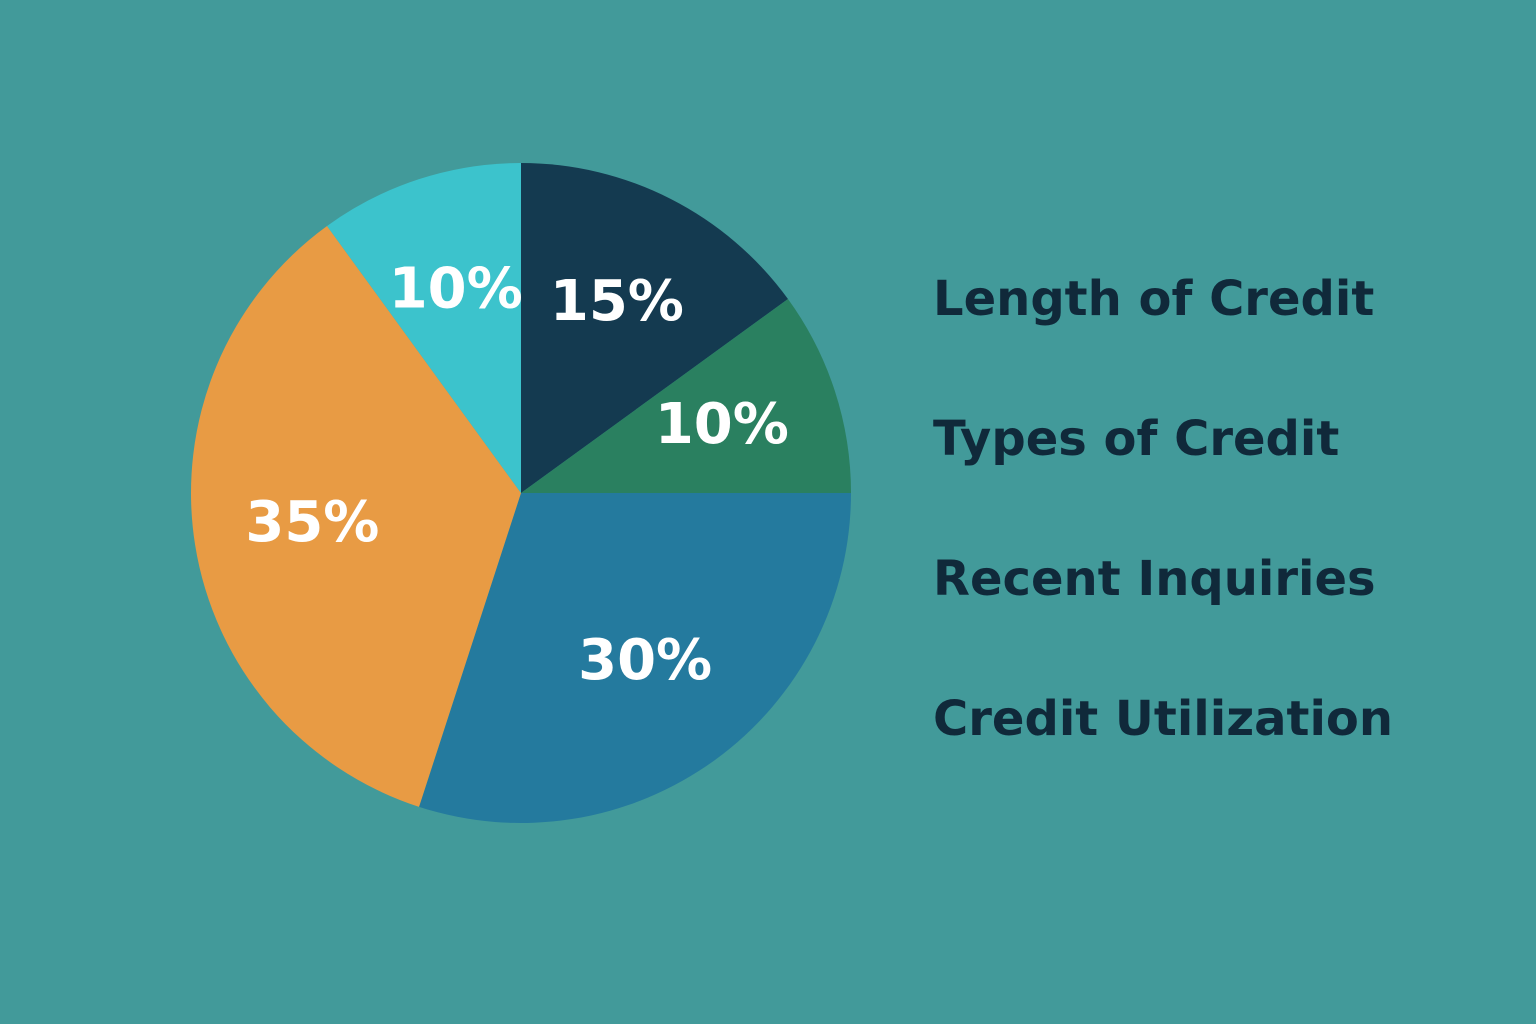 The width and height of the screenshot is (1536, 1024). What do you see at coordinates (1153, 299) in the screenshot?
I see `legend-label: Length of Credit` at bounding box center [1153, 299].